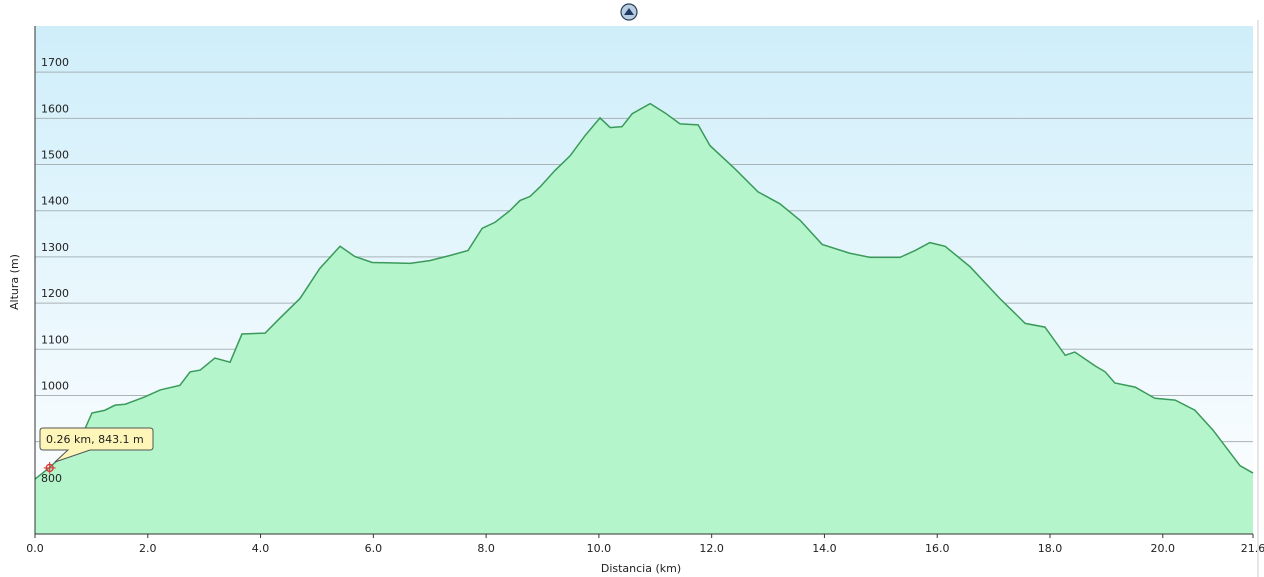 The width and height of the screenshot is (1264, 577). Describe the element at coordinates (641, 568) in the screenshot. I see `x-axis-label: Distancia (km)` at that location.